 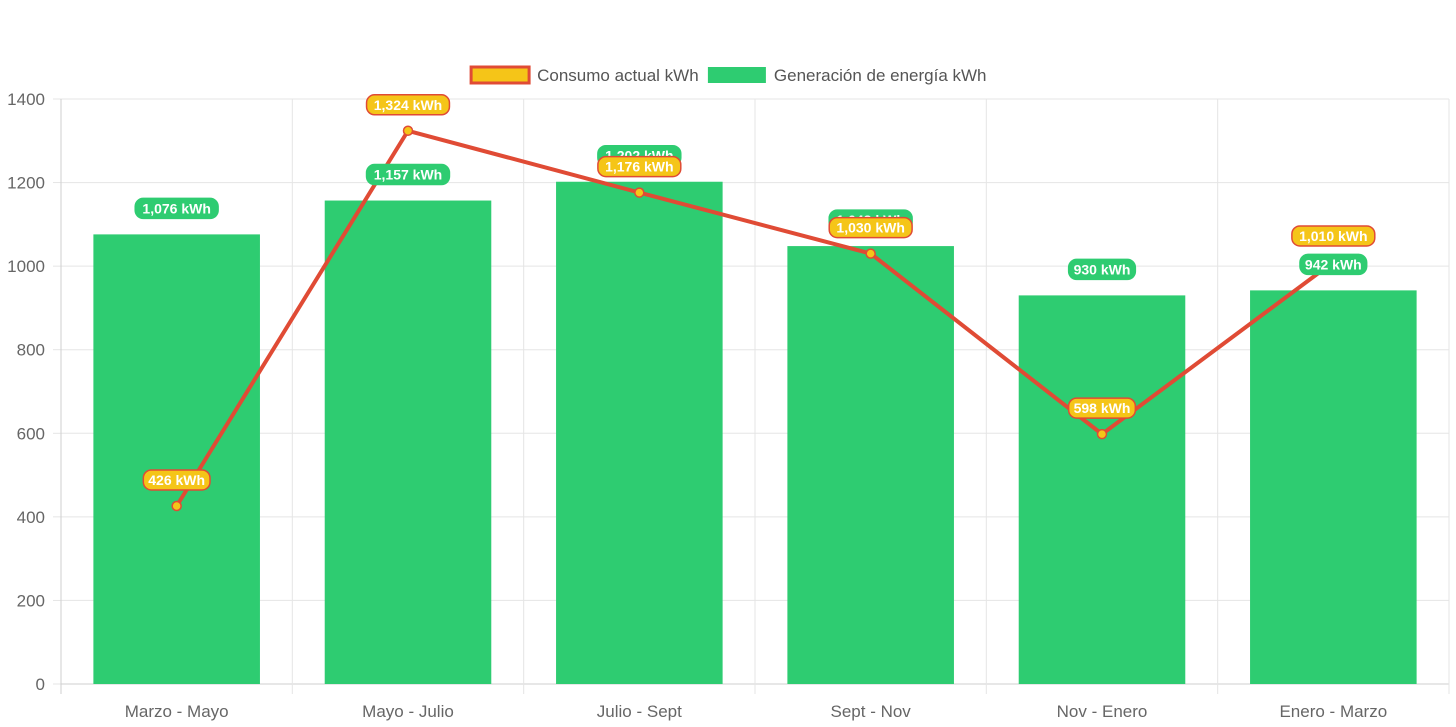 What do you see at coordinates (26, 266) in the screenshot?
I see `y-tick-label: 1000` at bounding box center [26, 266].